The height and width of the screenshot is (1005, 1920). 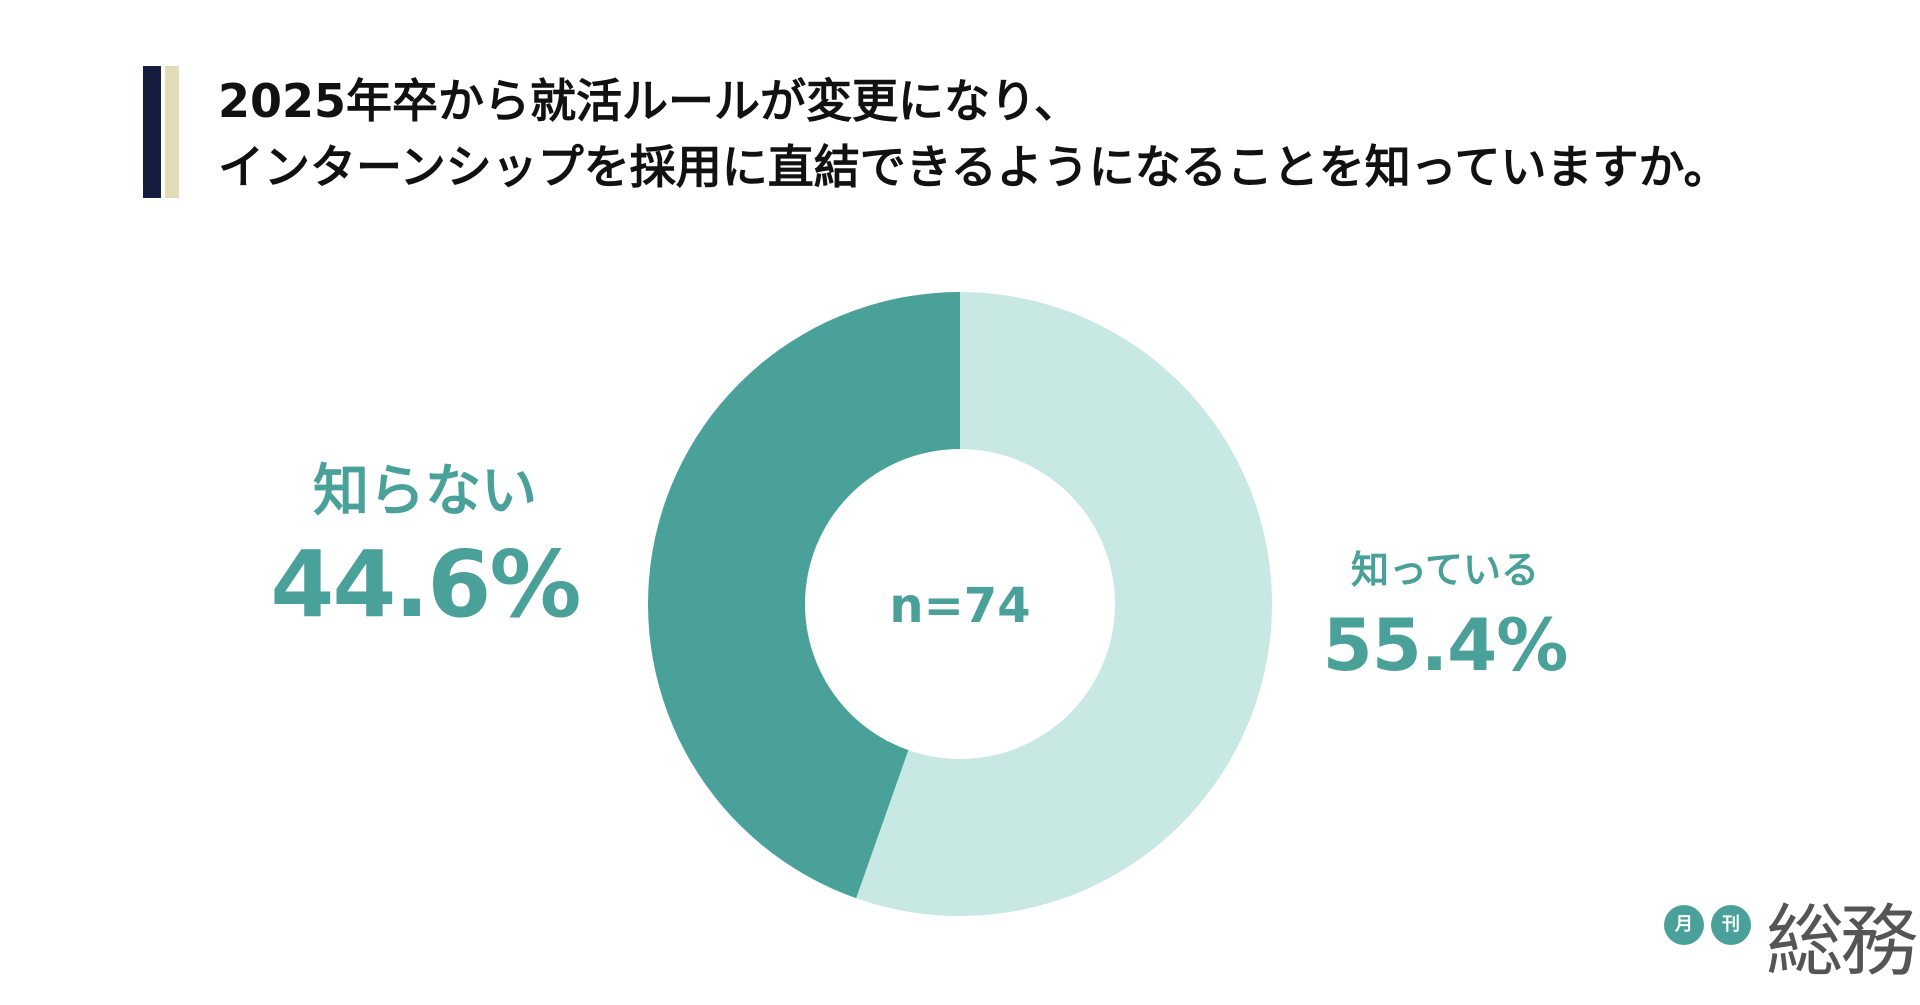 I want to click on donut-slice-known, so click(x=1064, y=604).